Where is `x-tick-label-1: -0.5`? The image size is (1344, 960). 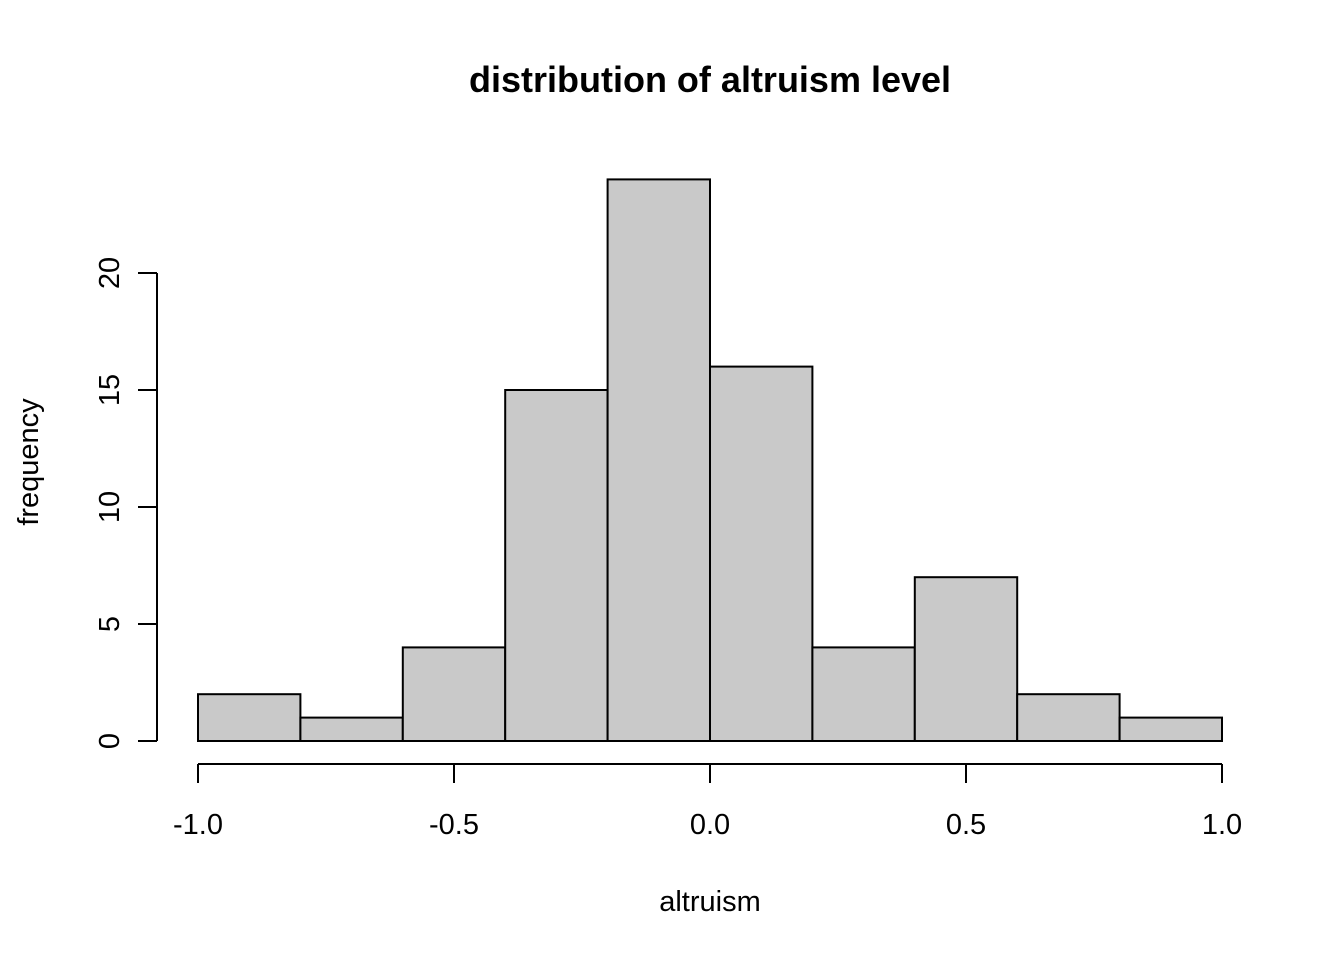
x-tick-label-1: -0.5 is located at coordinates (454, 825).